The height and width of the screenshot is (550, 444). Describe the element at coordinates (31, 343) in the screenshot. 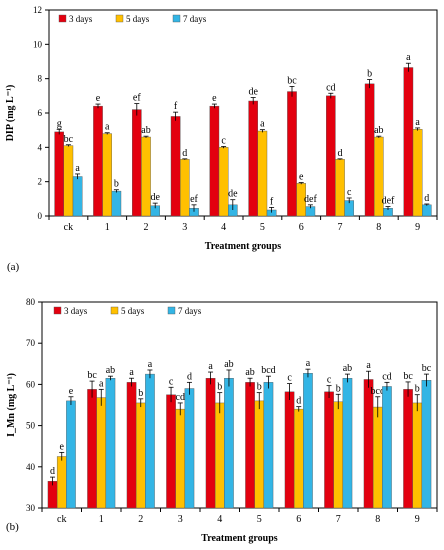

I see `y-tick-label: 70` at that location.